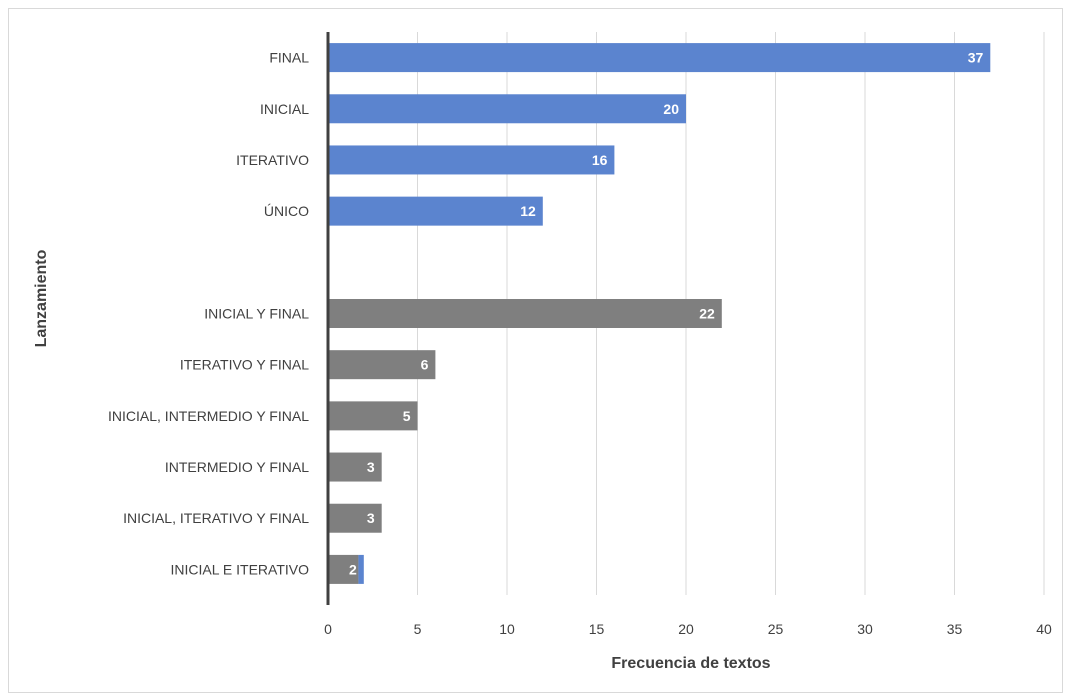 This screenshot has height=697, width=1071. Describe the element at coordinates (240, 569) in the screenshot. I see `category-label: INICIAL E ITERATIVO` at that location.